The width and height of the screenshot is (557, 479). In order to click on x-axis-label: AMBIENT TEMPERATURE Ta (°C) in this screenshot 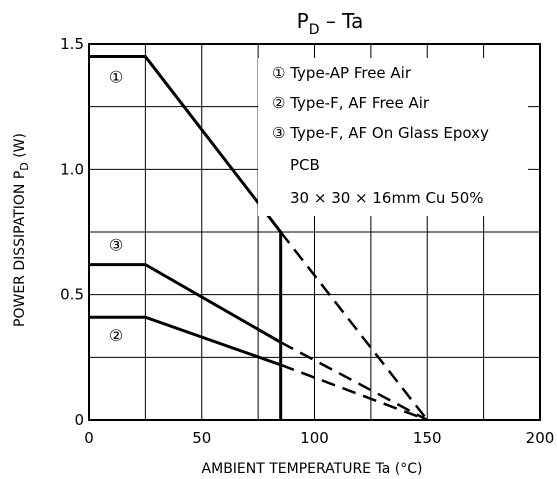, I will do `click(312, 469)`.